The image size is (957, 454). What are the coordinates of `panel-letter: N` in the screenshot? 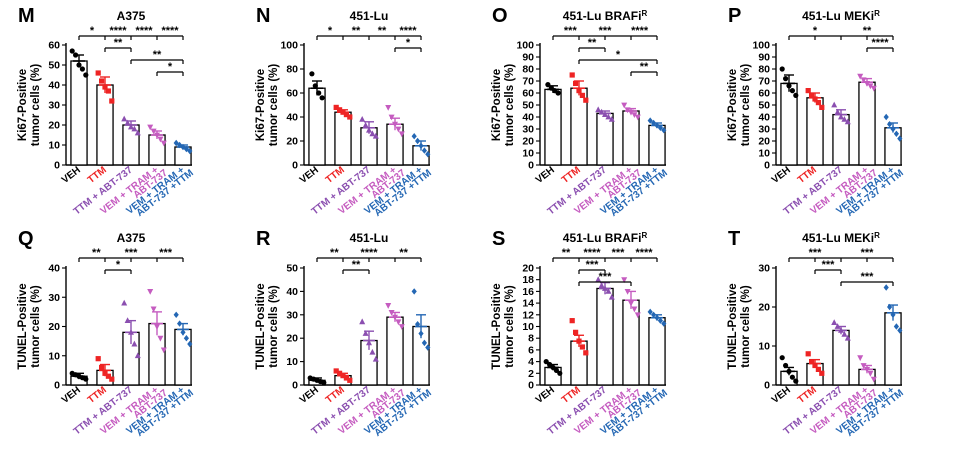 It's located at (263, 16).